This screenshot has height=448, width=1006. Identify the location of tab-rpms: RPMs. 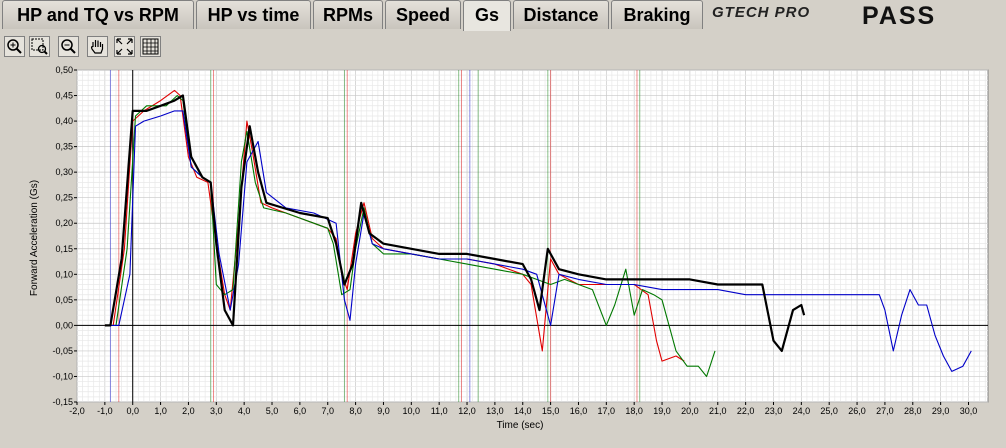
(348, 14).